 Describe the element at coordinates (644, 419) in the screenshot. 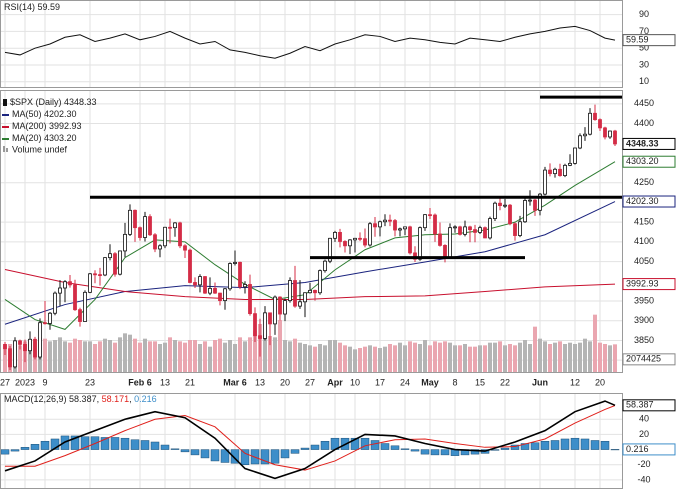

I see `y-tick-label: 40` at that location.